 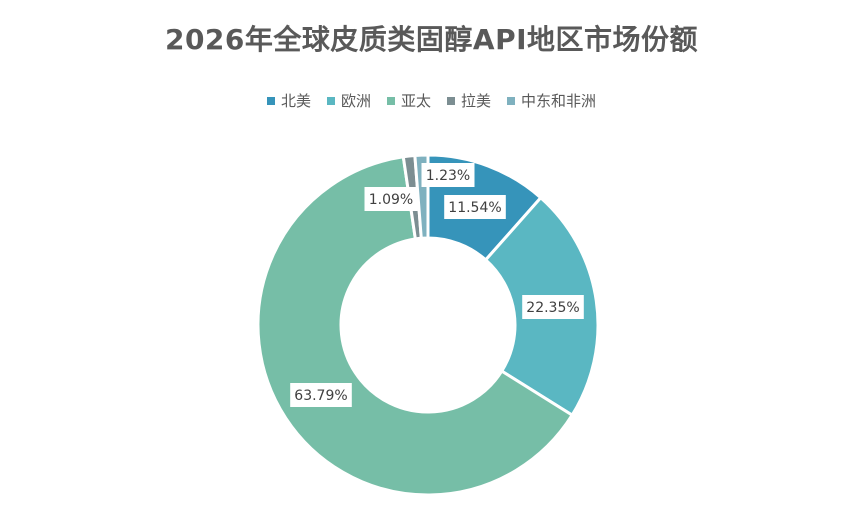 I want to click on legend: 北美 欧洲 亚太 拉美 中东和非洲, so click(x=431, y=100).